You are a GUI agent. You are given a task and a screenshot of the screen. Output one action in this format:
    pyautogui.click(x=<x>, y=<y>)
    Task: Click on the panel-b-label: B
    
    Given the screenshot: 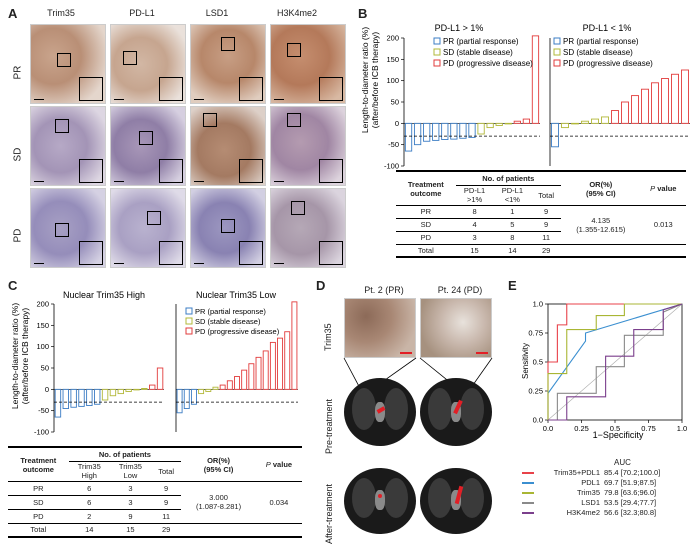 What is the action you would take?
    pyautogui.click(x=363, y=13)
    